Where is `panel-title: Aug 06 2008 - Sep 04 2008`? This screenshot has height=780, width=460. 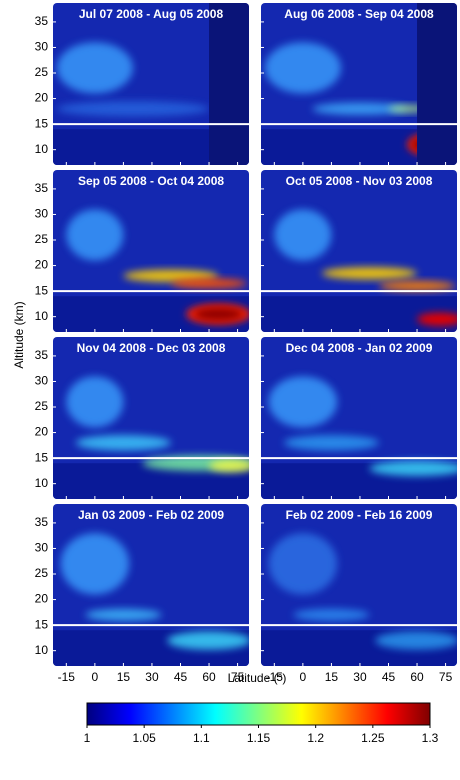 panel-title: Aug 06 2008 - Sep 04 2008 is located at coordinates (359, 14).